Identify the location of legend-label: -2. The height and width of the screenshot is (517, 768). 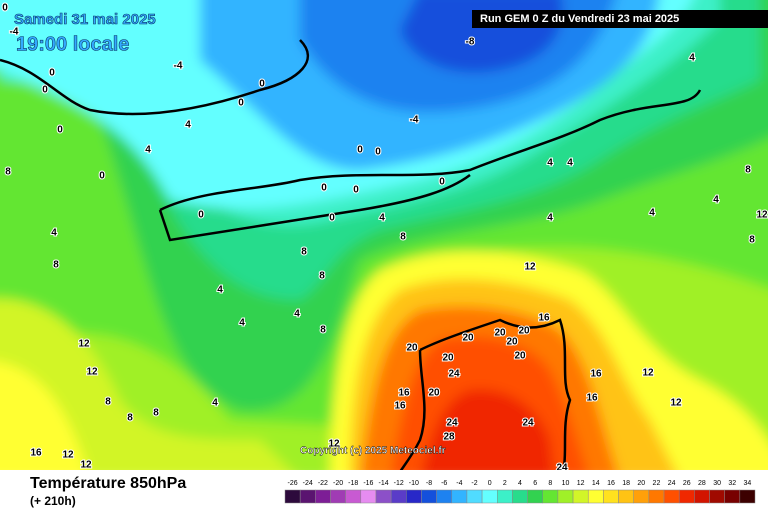
(474, 483).